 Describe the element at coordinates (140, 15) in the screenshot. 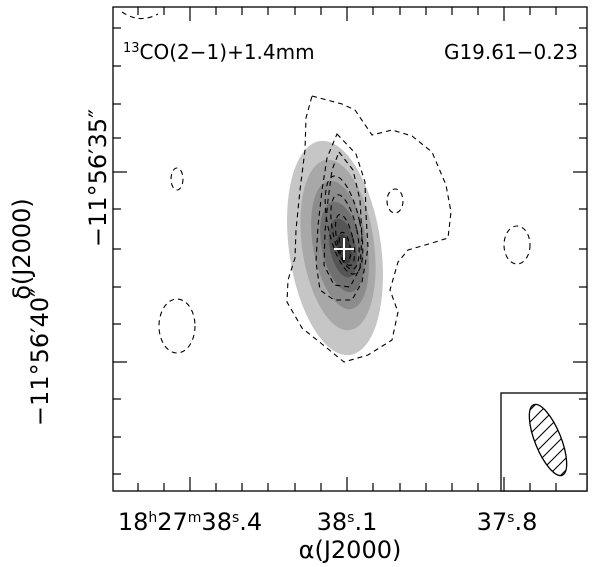

I see `contour-corner` at that location.